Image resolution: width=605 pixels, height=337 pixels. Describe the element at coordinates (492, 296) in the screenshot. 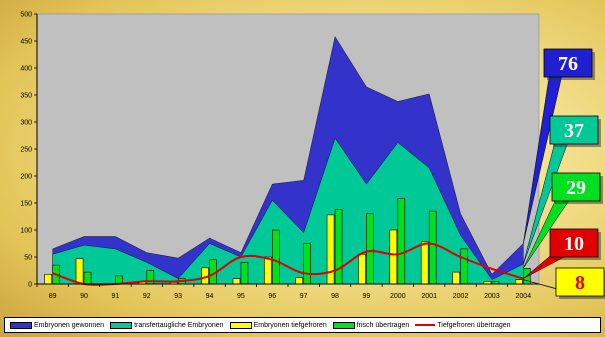

I see `x-tick-label: 2003` at that location.